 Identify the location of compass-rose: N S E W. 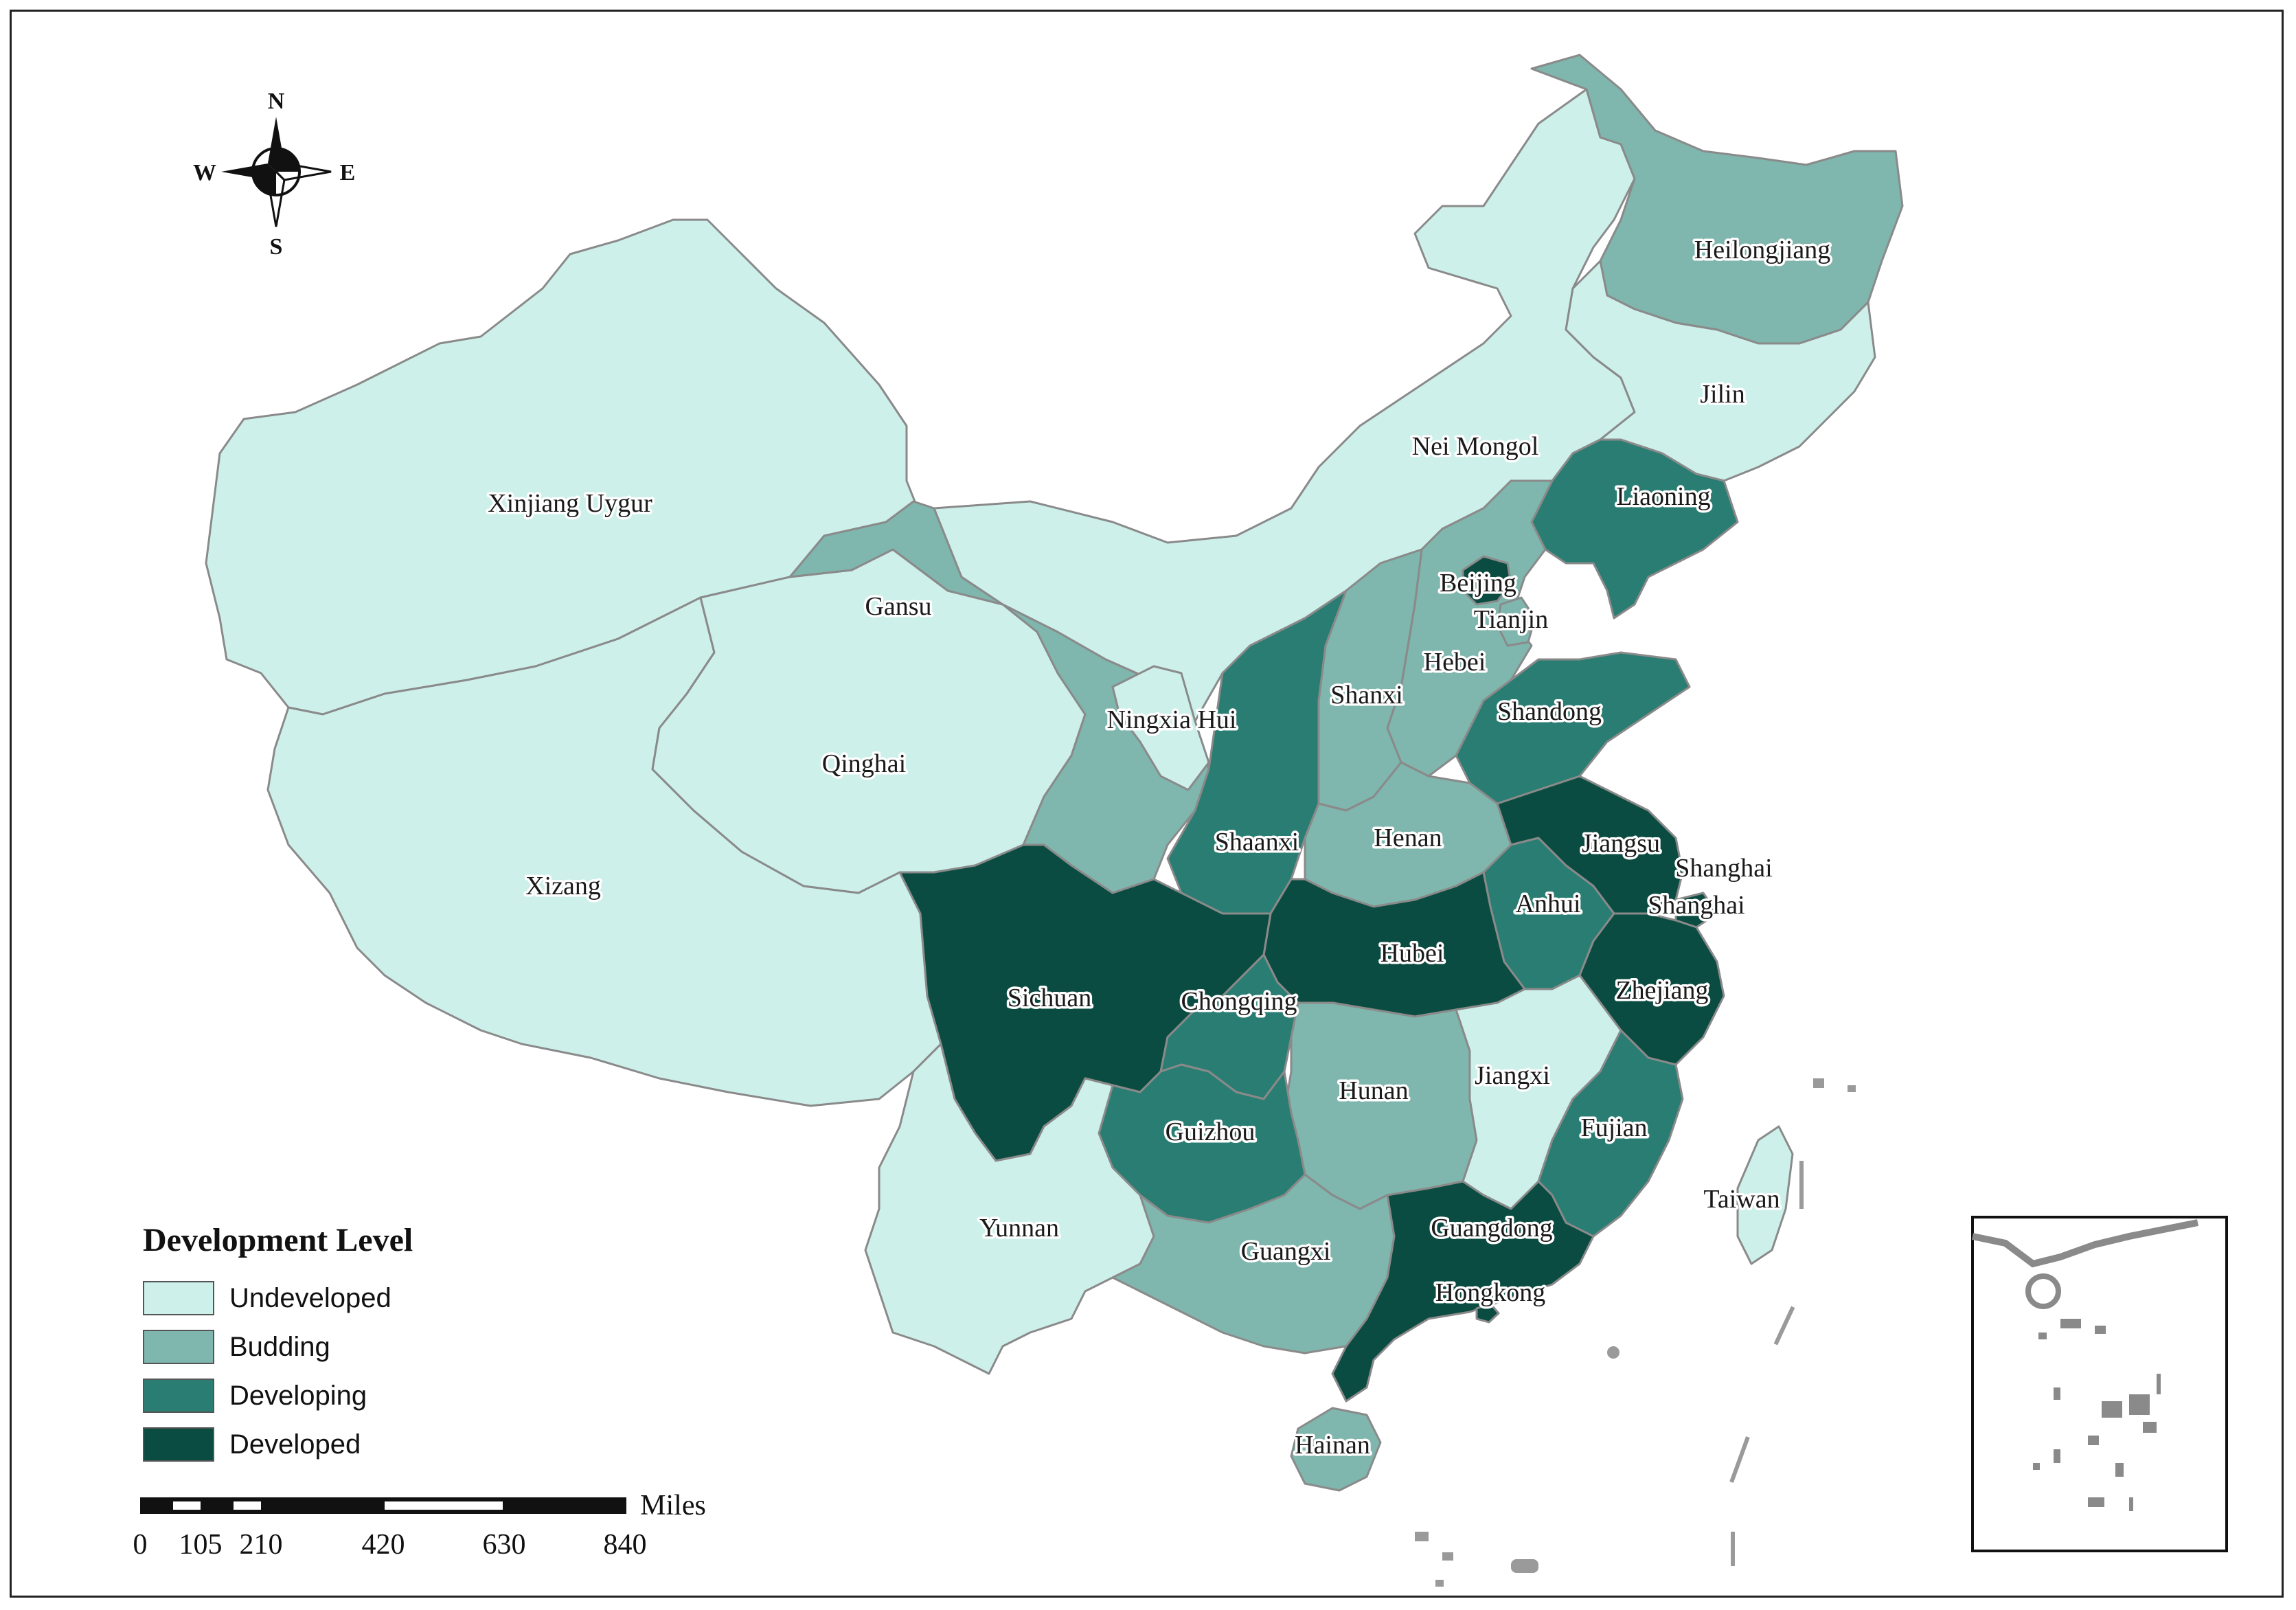
(274, 174).